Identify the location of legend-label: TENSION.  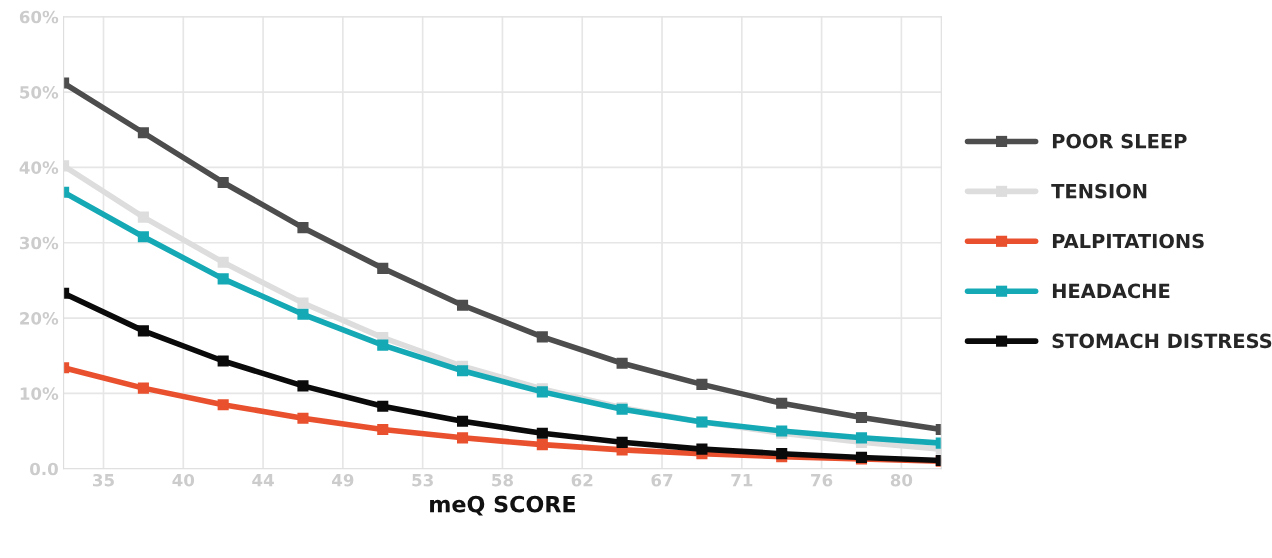
(1099, 191).